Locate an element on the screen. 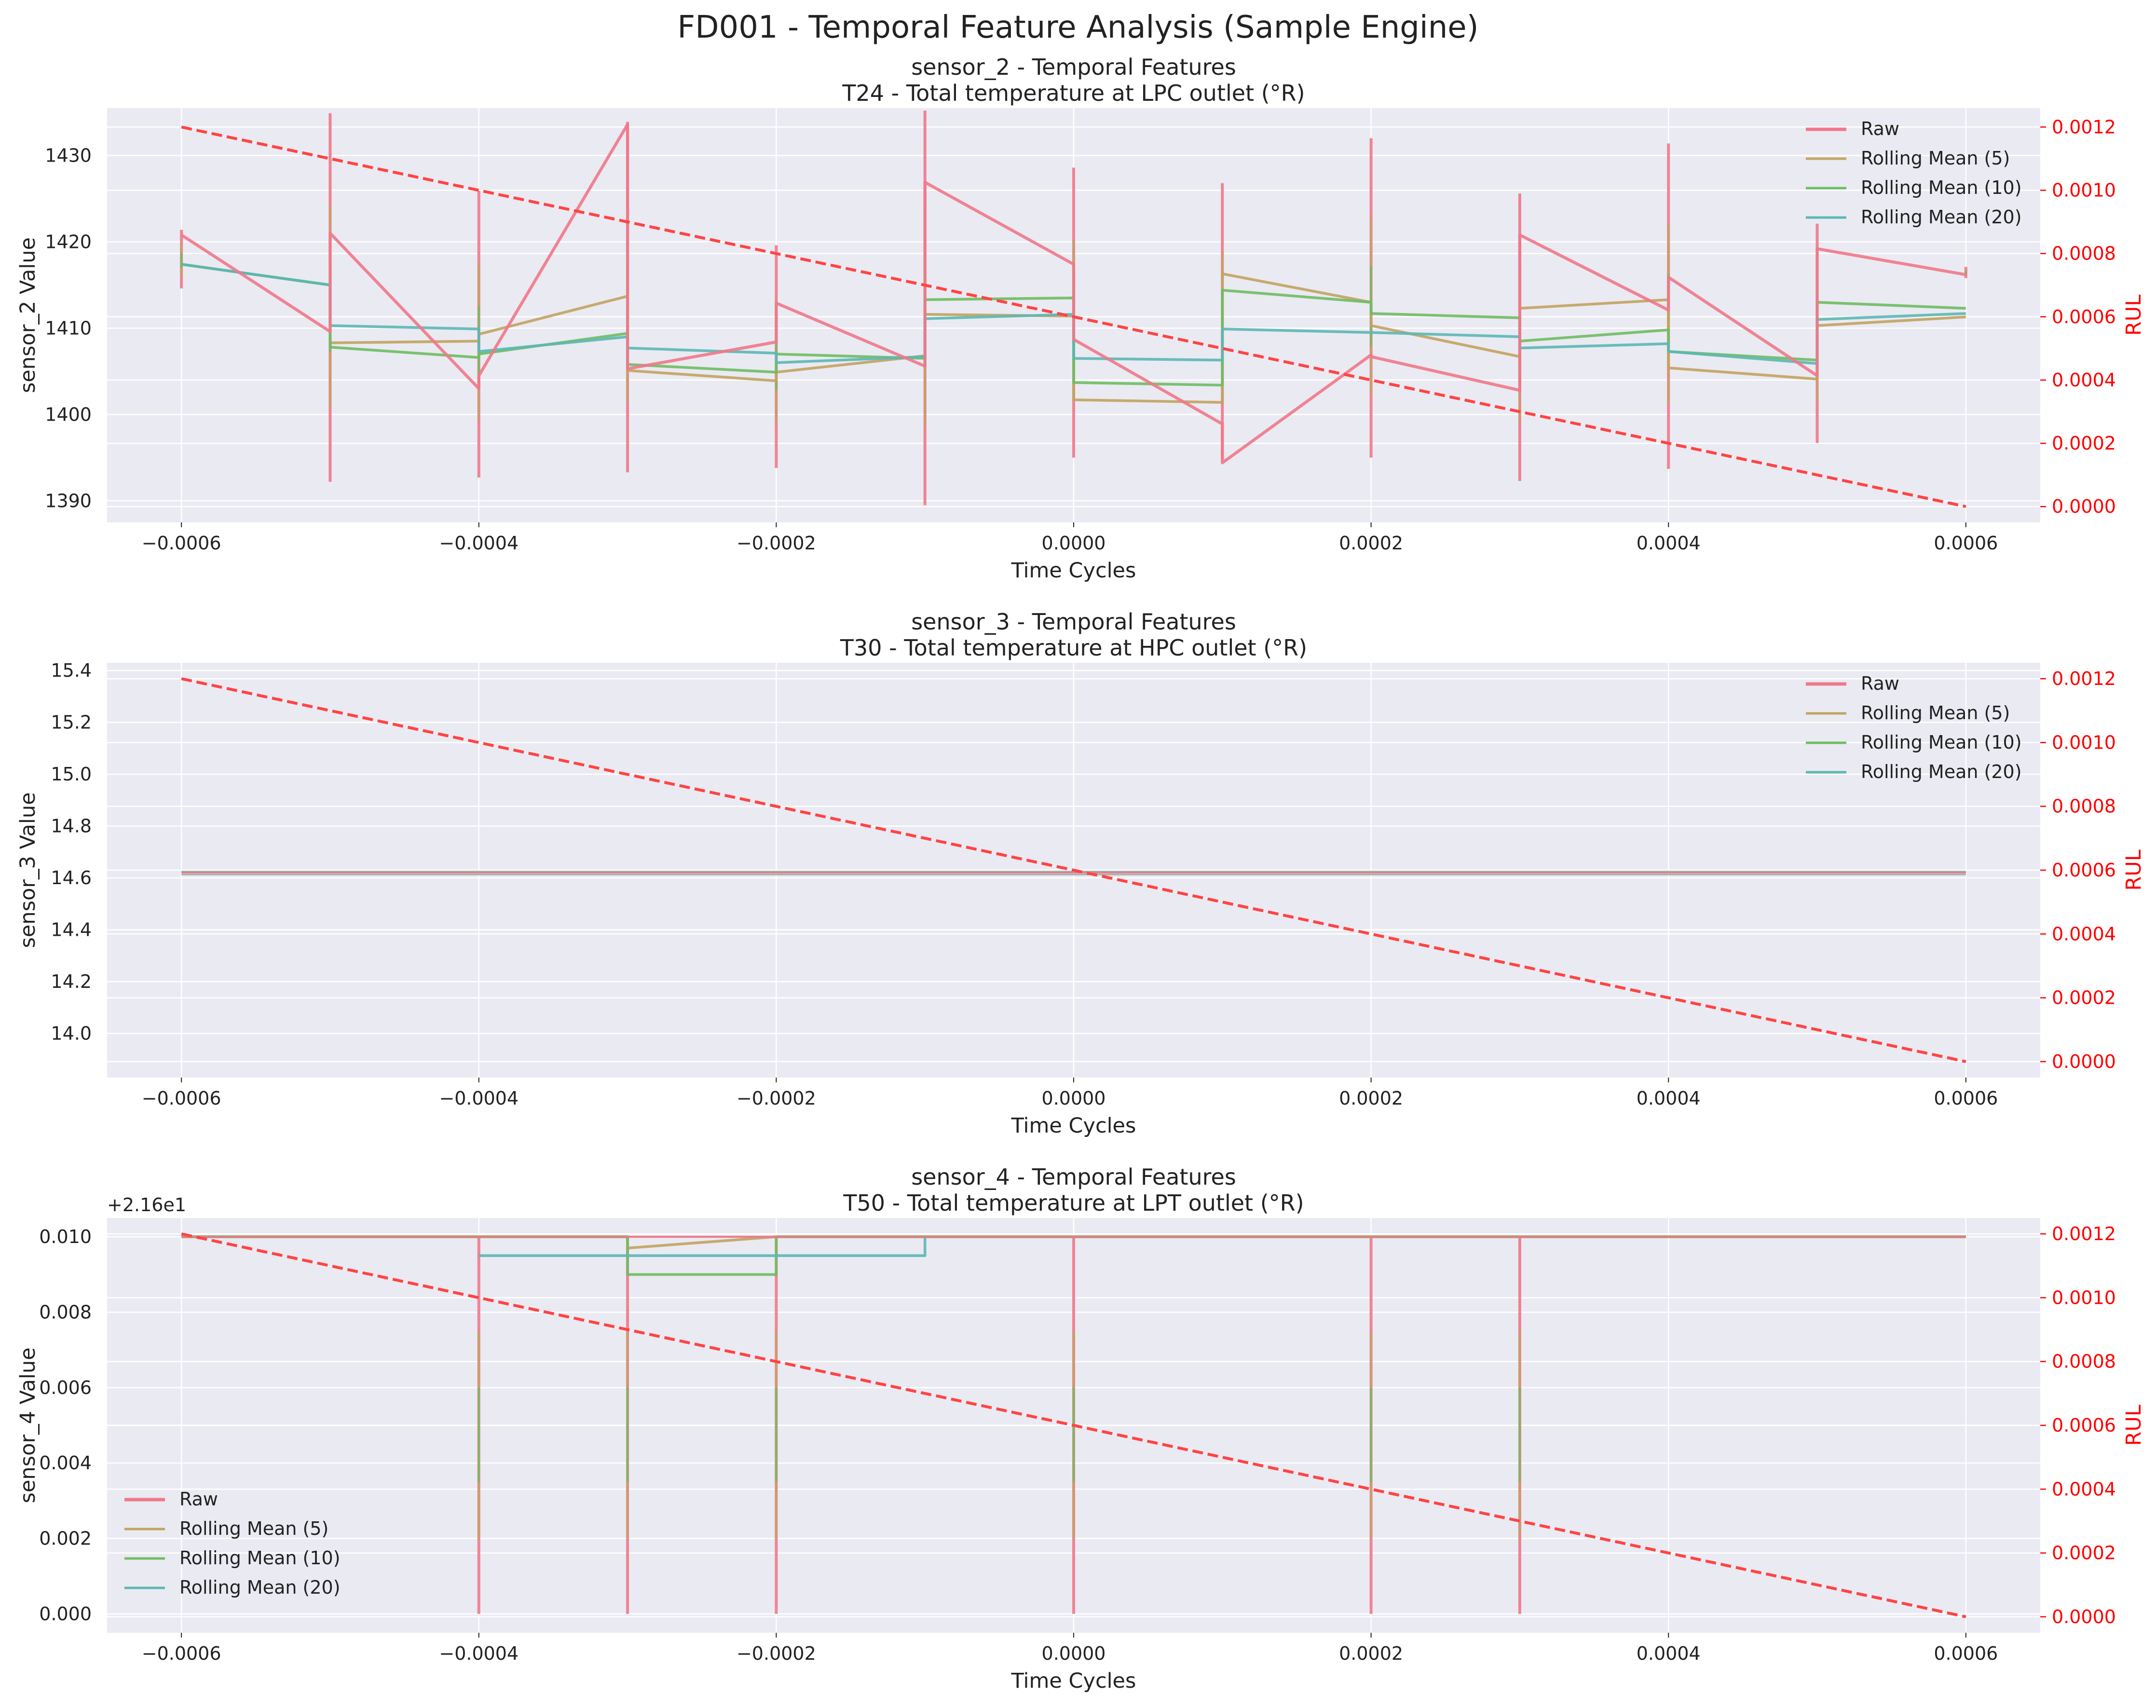 This screenshot has height=1708, width=2156. panel-title: sensor_4 - Temporal Features is located at coordinates (1073, 1177).